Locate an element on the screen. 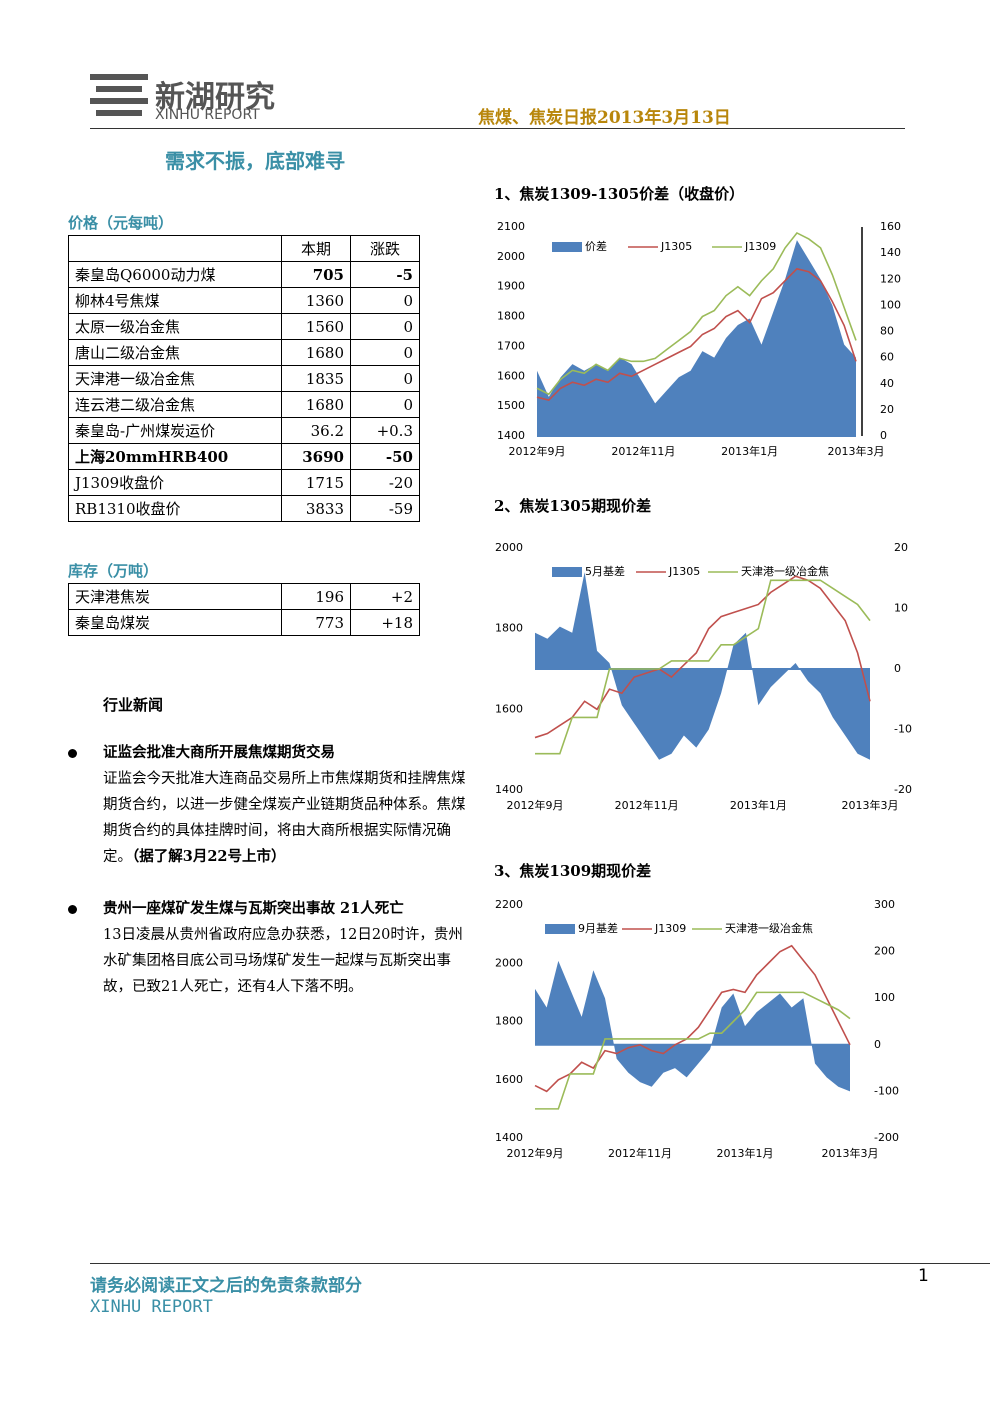 The height and width of the screenshot is (1403, 992). bullet is located at coordinates (72, 909).